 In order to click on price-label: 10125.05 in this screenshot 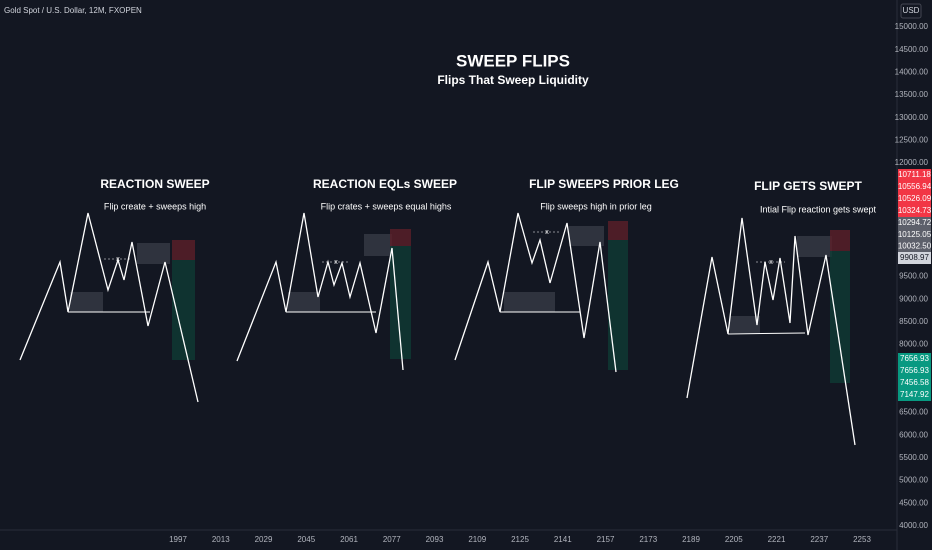, I will do `click(915, 234)`.